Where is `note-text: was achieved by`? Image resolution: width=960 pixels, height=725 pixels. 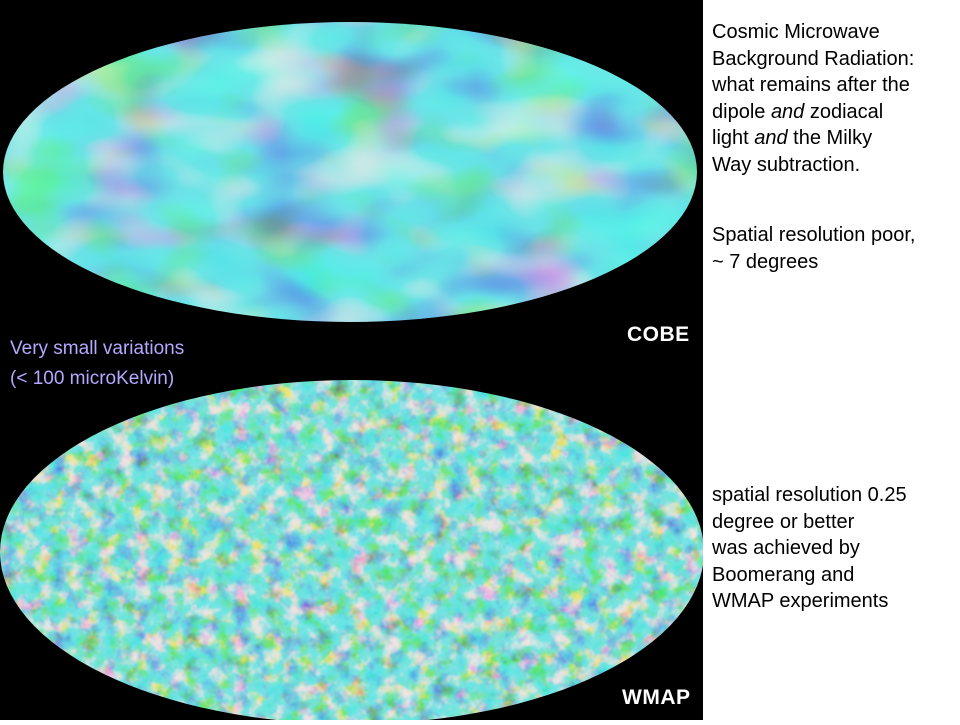
note-text: was achieved by is located at coordinates (786, 548).